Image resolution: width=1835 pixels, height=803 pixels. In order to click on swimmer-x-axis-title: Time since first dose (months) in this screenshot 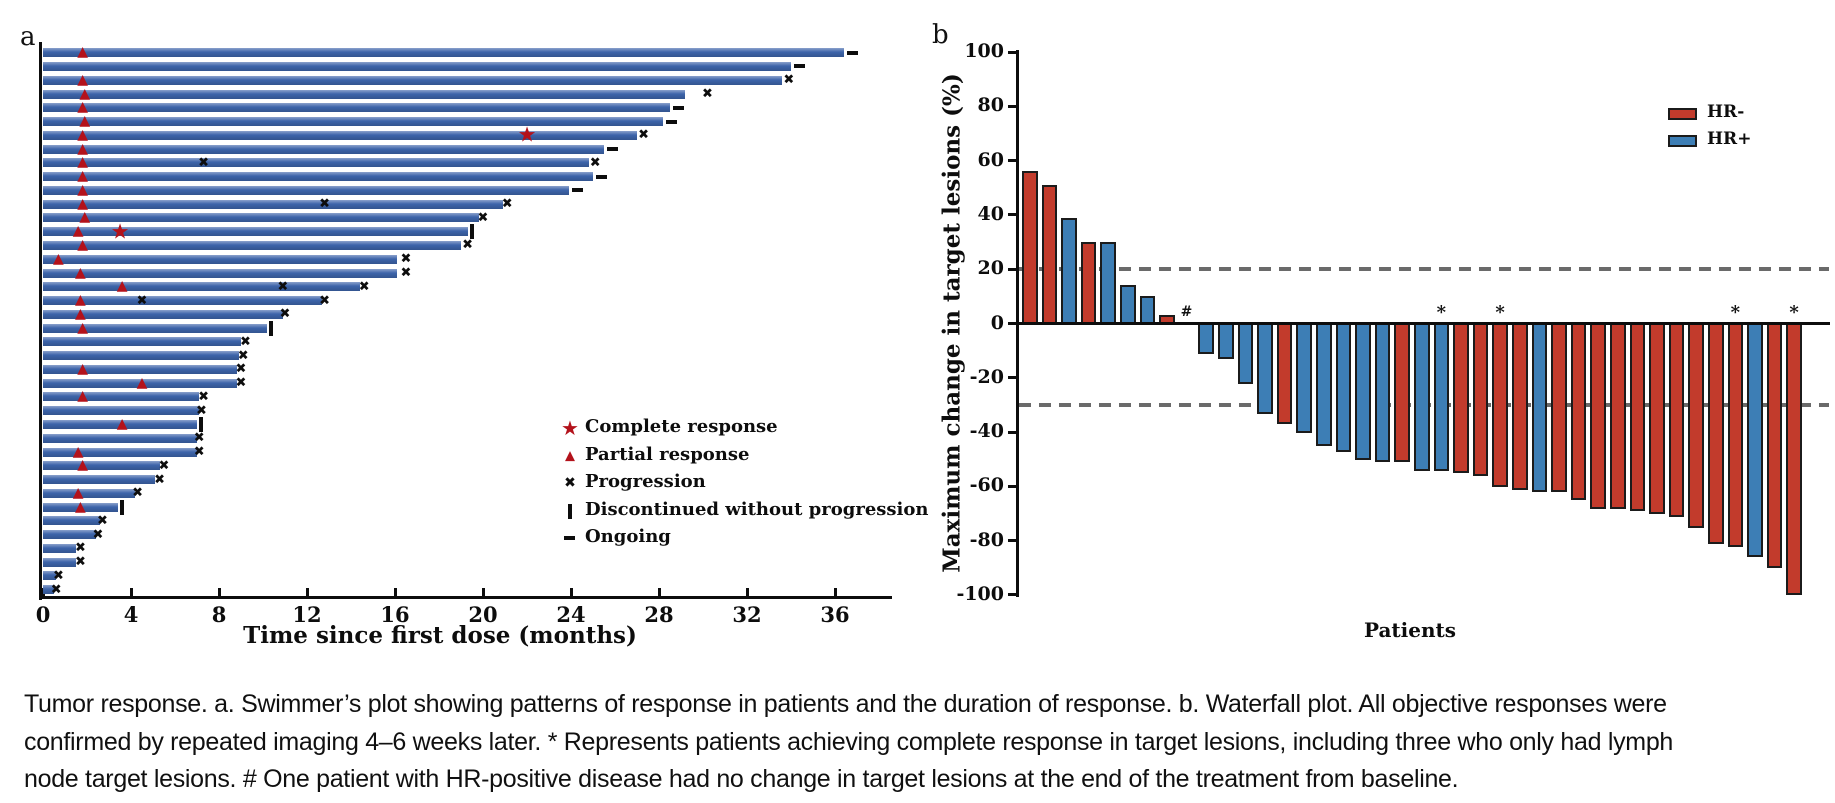, I will do `click(440, 635)`.